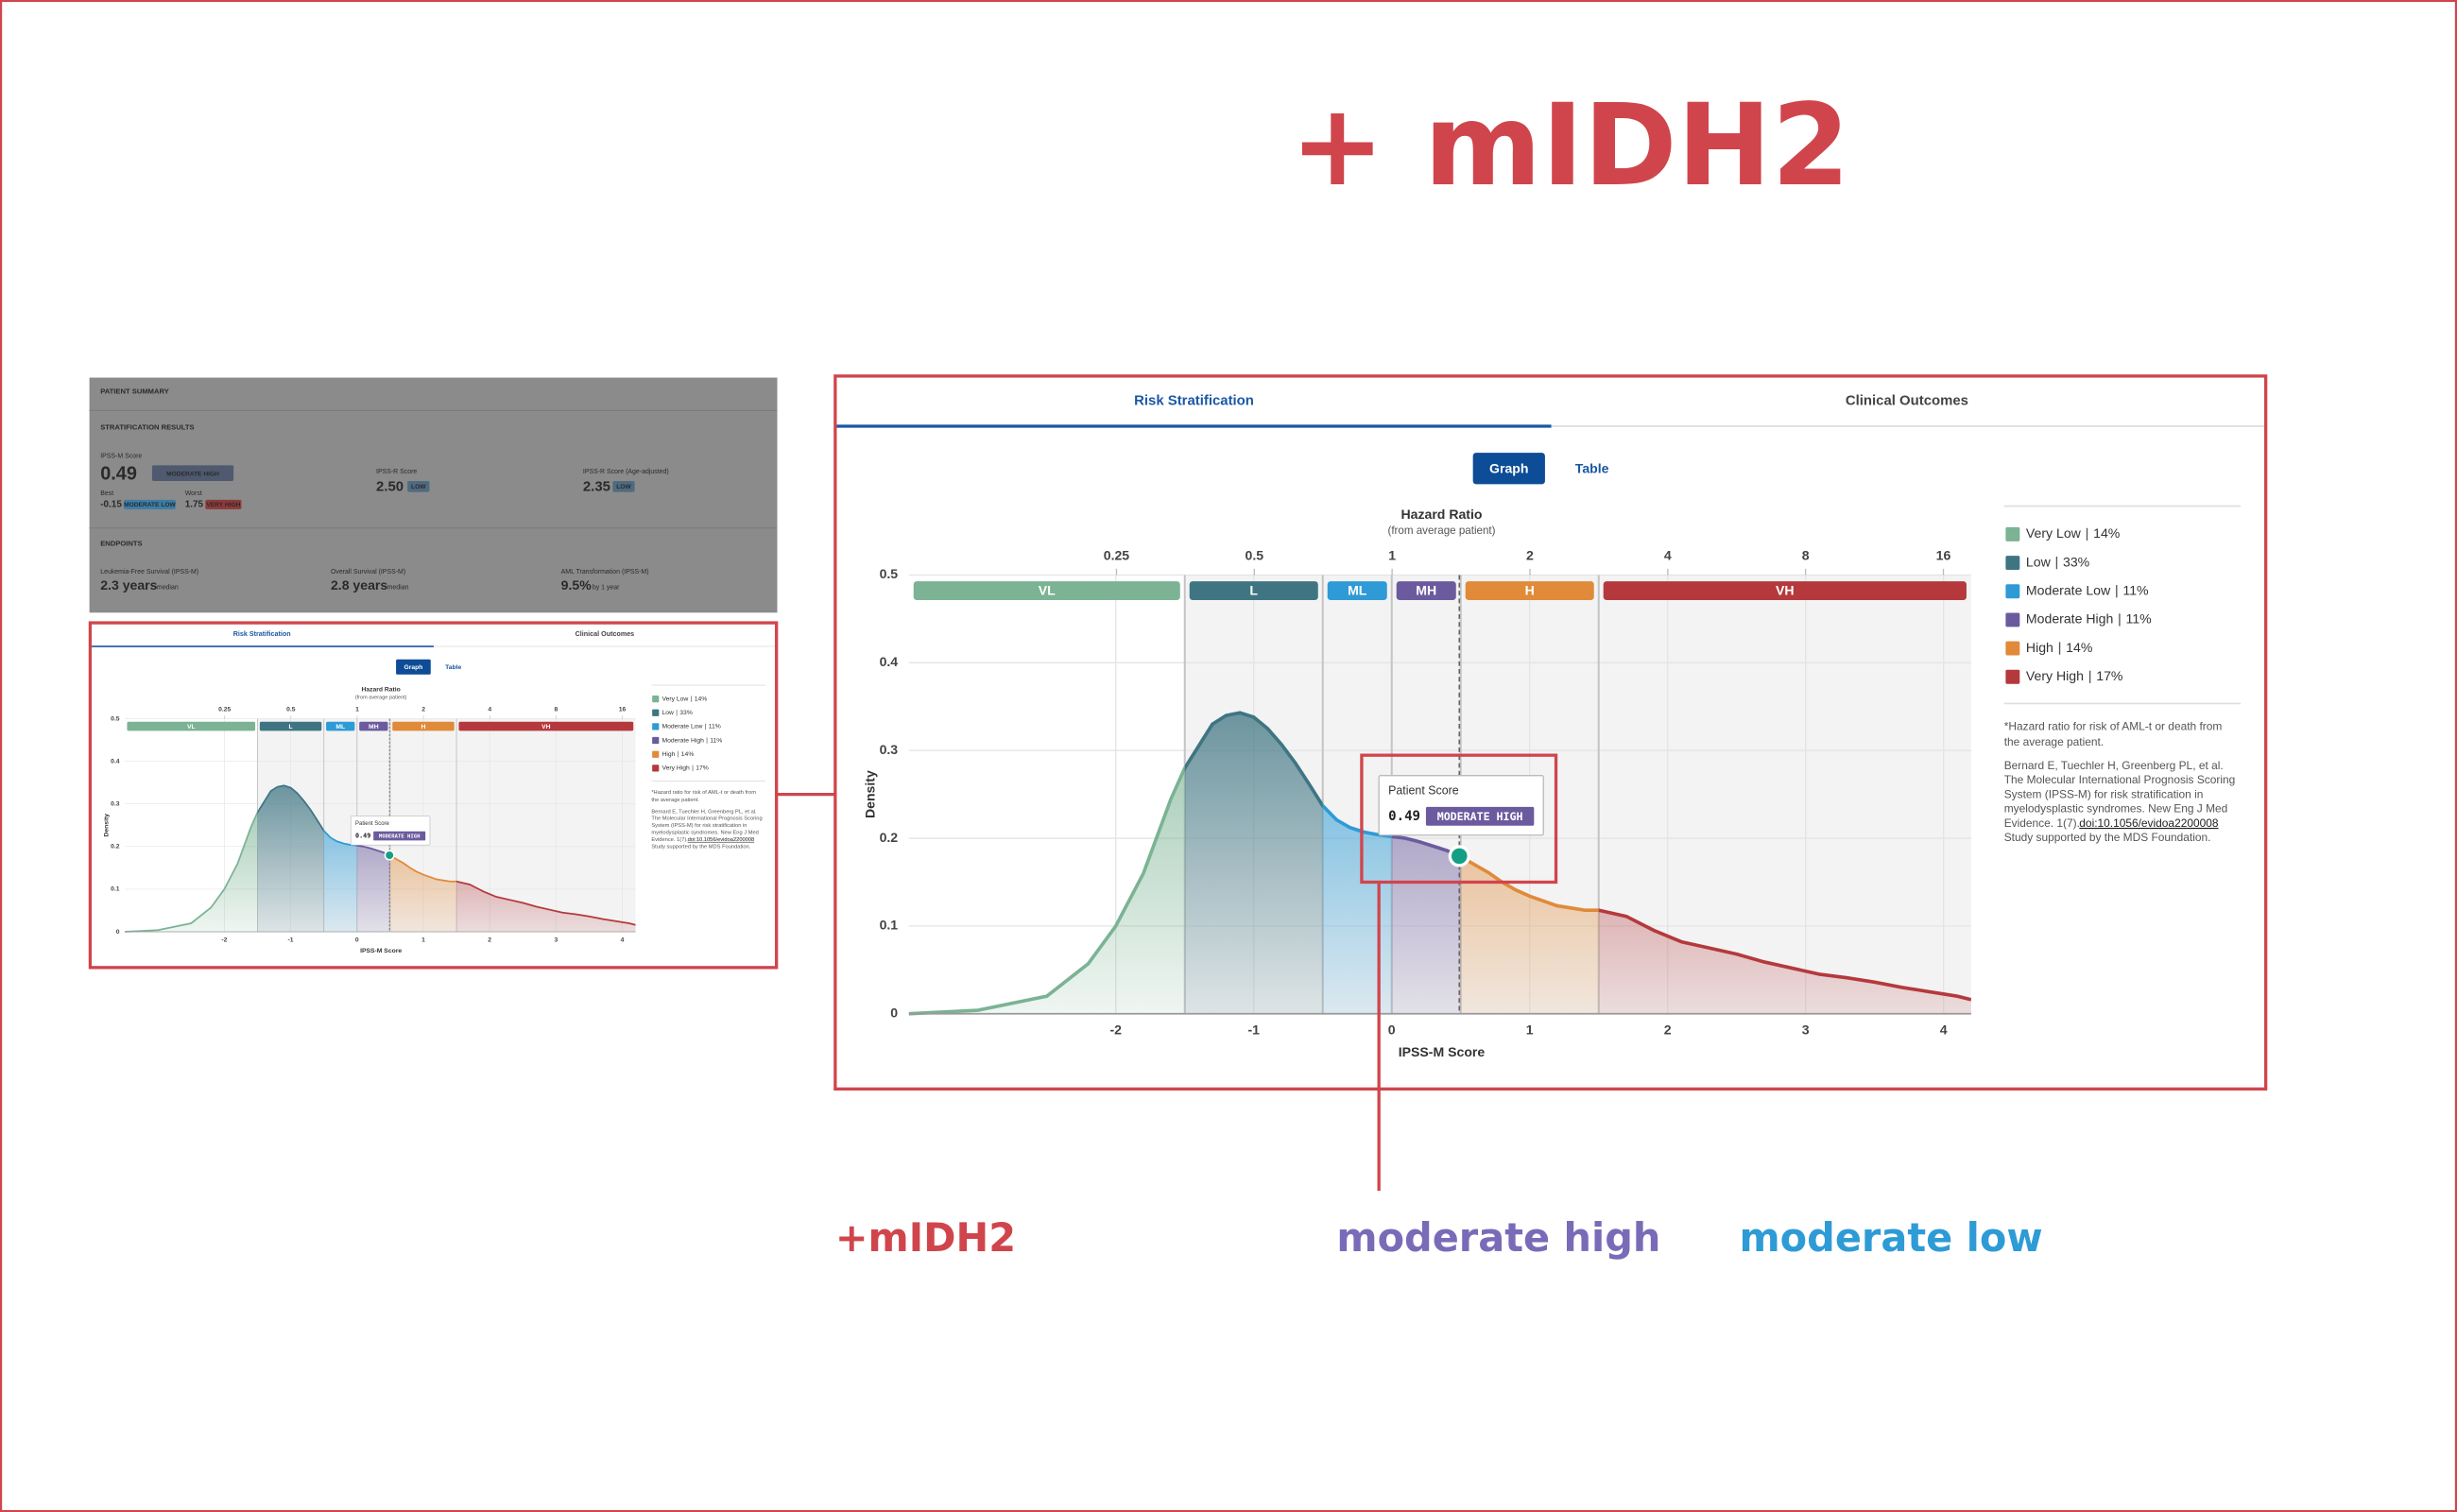 This screenshot has height=1512, width=2457. I want to click on legend-label: High, so click(669, 754).